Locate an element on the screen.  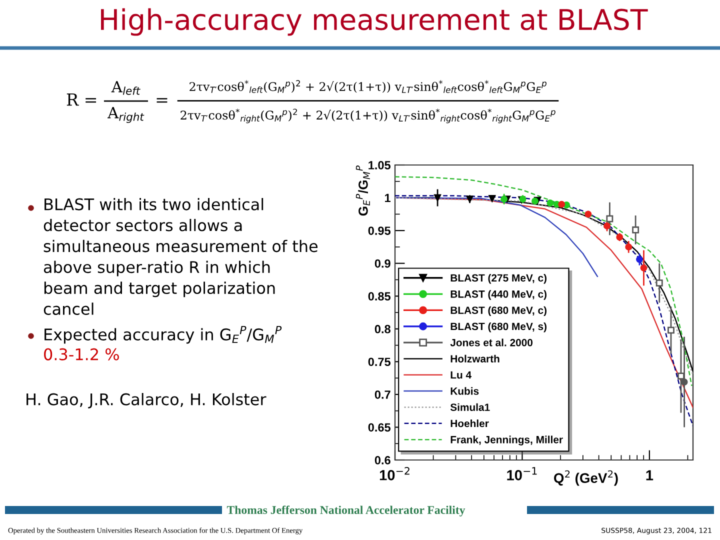
text: Expected accuracy in G$_{E}$$^{P}$/G$_{M}$$^{P}$ is located at coordinates (163, 335).